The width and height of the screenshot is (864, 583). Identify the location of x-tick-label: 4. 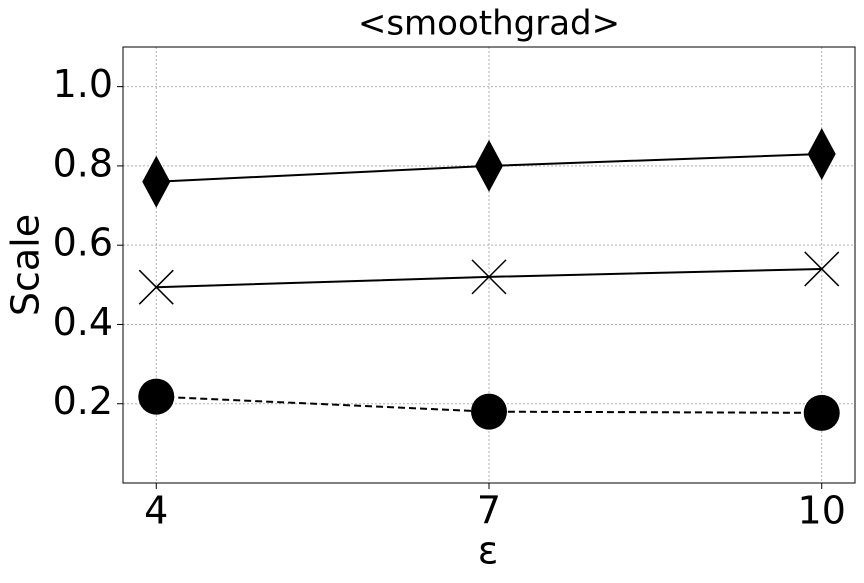
(156, 511).